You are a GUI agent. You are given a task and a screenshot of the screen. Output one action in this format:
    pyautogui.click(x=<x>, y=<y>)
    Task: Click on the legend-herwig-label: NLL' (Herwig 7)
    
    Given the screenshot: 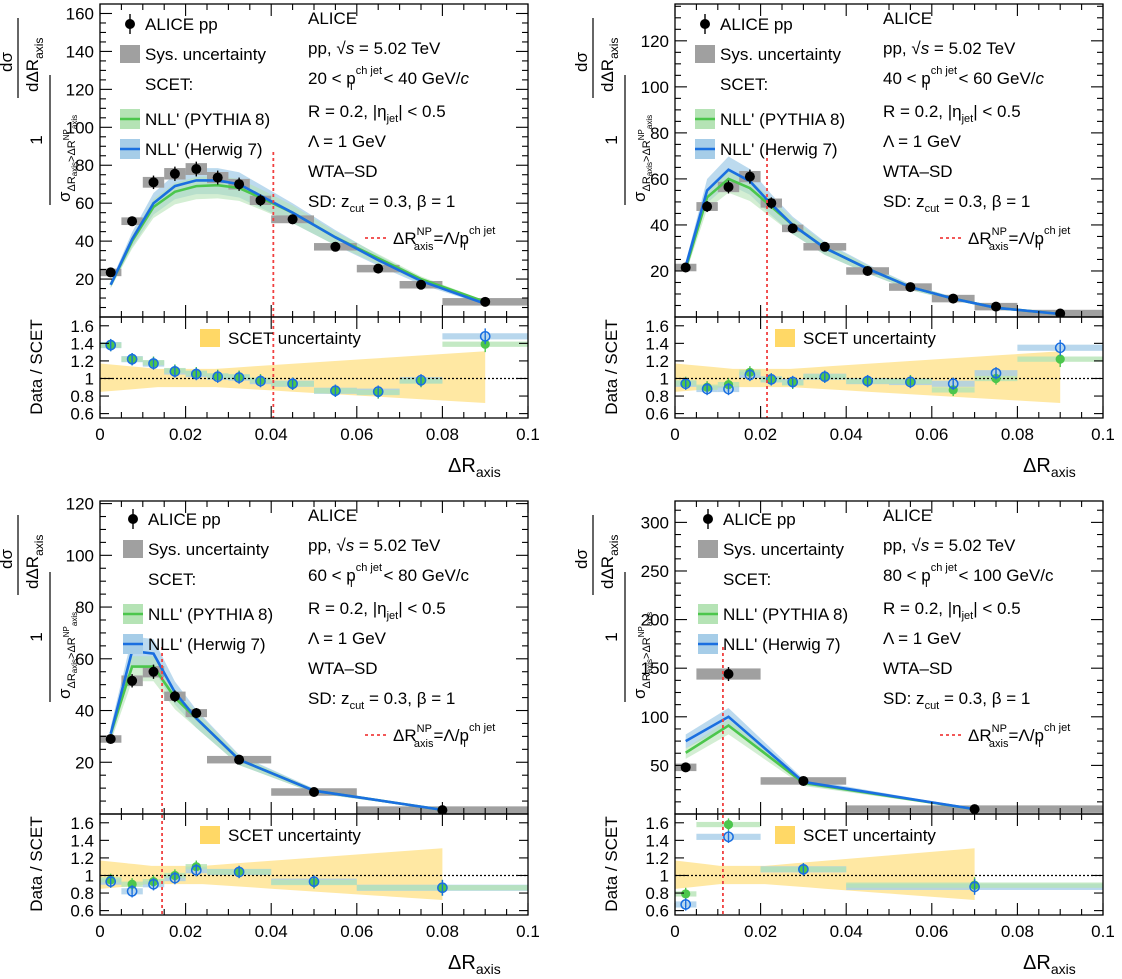 What is the action you would take?
    pyautogui.click(x=207, y=644)
    